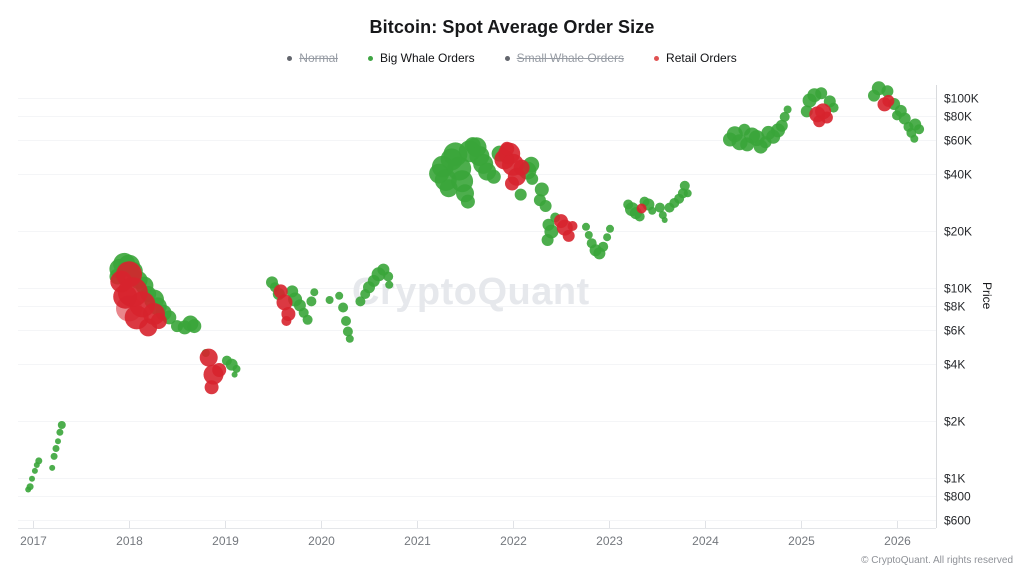 This screenshot has width=1024, height=576. What do you see at coordinates (427, 58) in the screenshot?
I see `legend-label-big-whale-orders: Big Whale Orders` at bounding box center [427, 58].